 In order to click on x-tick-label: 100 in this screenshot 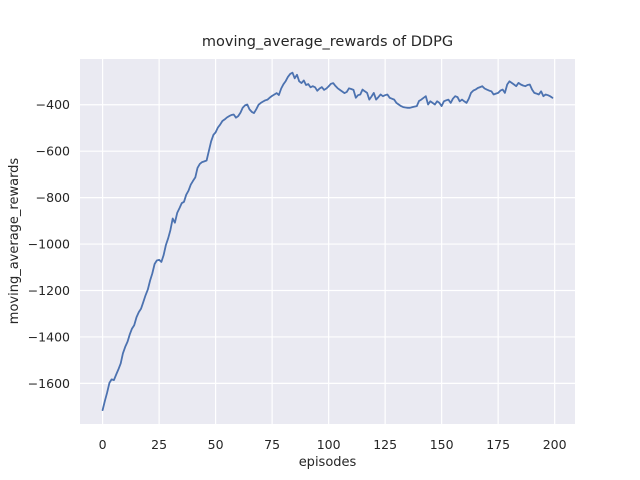, I will do `click(329, 444)`.